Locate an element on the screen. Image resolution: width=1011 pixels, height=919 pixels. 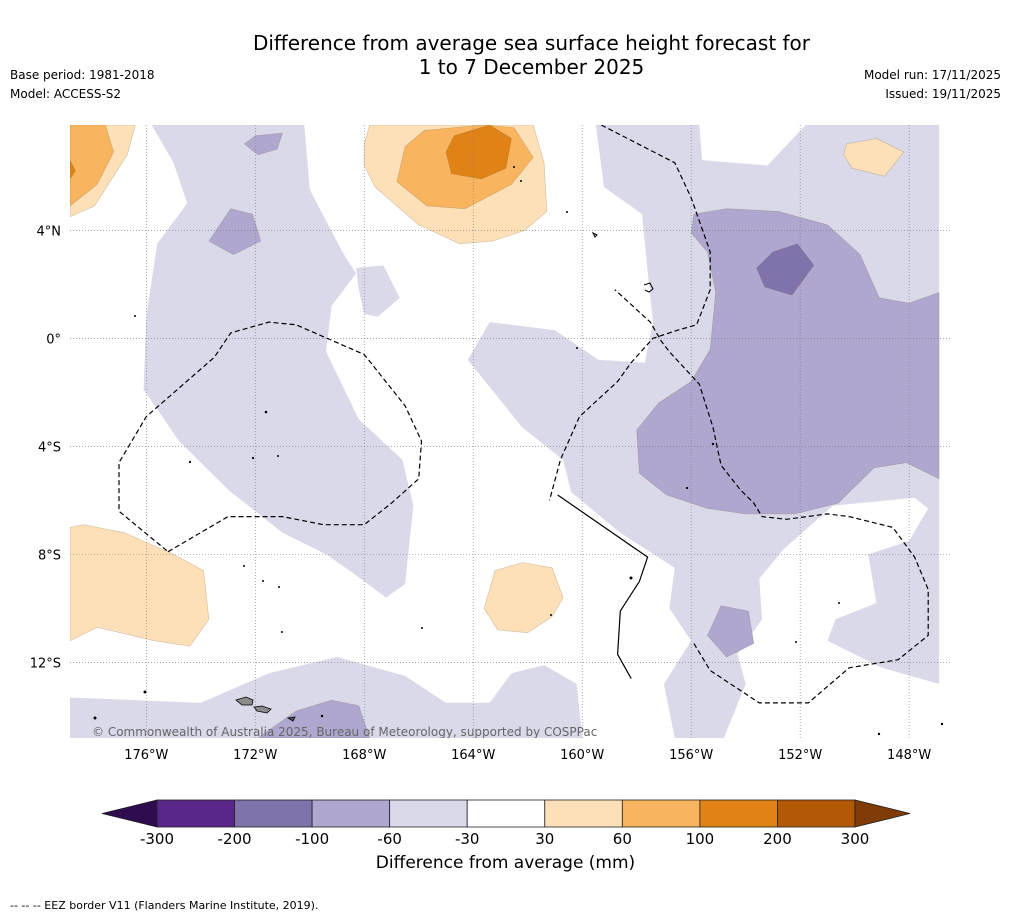
eez-border-kiribati-gilbert-phoenix is located at coordinates (270, 437).